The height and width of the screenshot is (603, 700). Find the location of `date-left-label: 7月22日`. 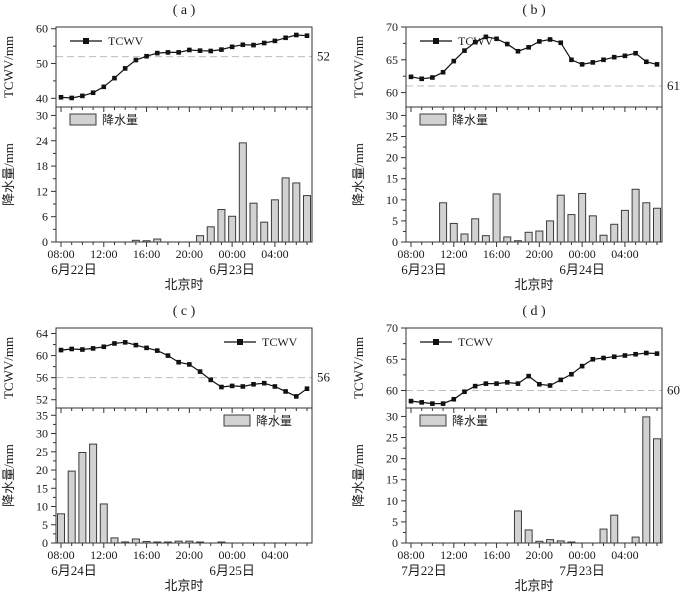

date-left-label: 7月22日 is located at coordinates (424, 570).